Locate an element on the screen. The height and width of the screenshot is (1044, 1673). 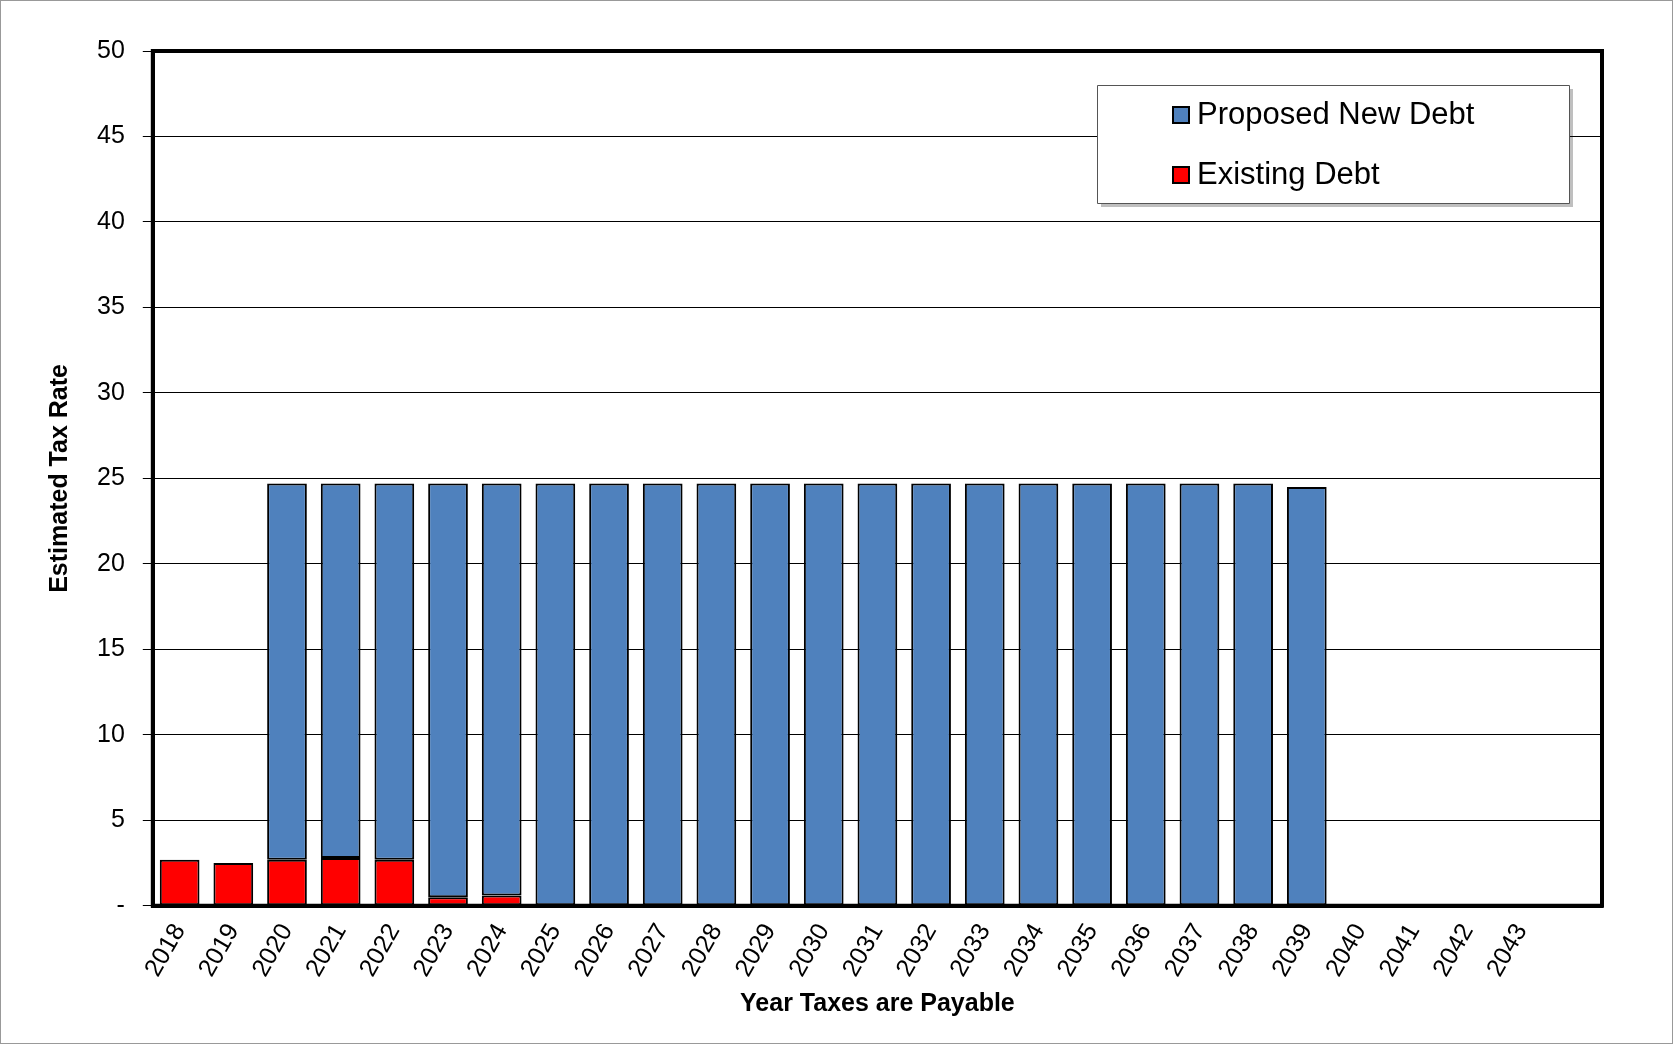
y-tick-label: 40 is located at coordinates (111, 219).